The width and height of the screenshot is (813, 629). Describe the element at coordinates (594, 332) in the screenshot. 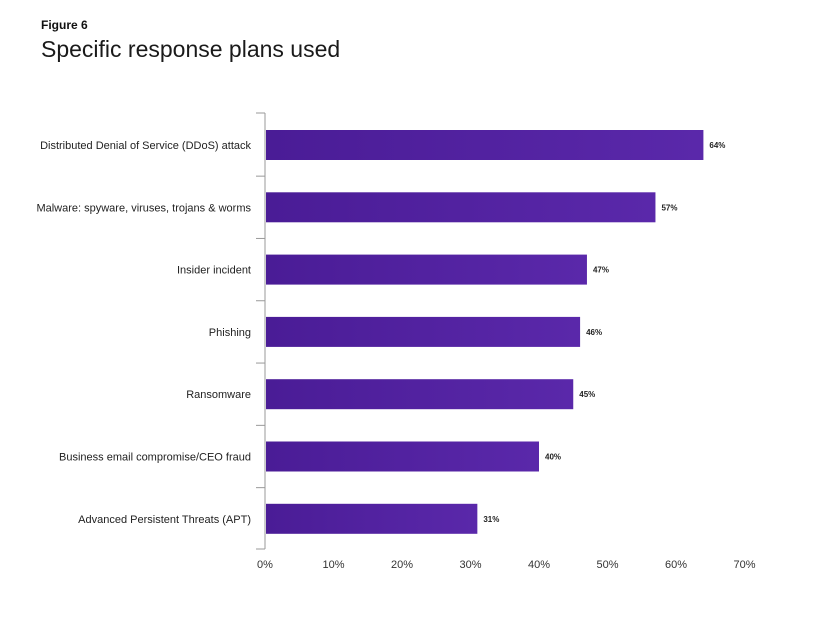

I see `value-label: 46%` at that location.